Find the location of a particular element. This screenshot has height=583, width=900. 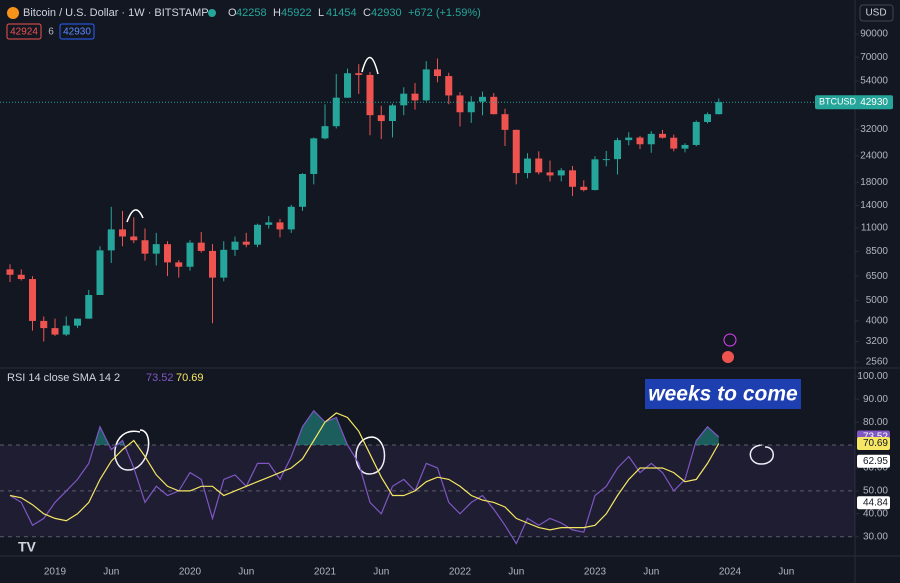

y-tick-label: 2560 is located at coordinates (877, 362).